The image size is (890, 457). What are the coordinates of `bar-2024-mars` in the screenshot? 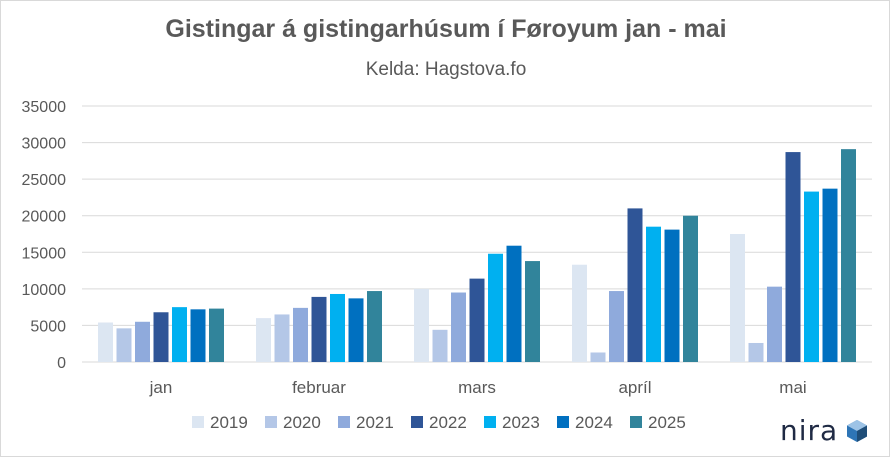 It's located at (514, 303).